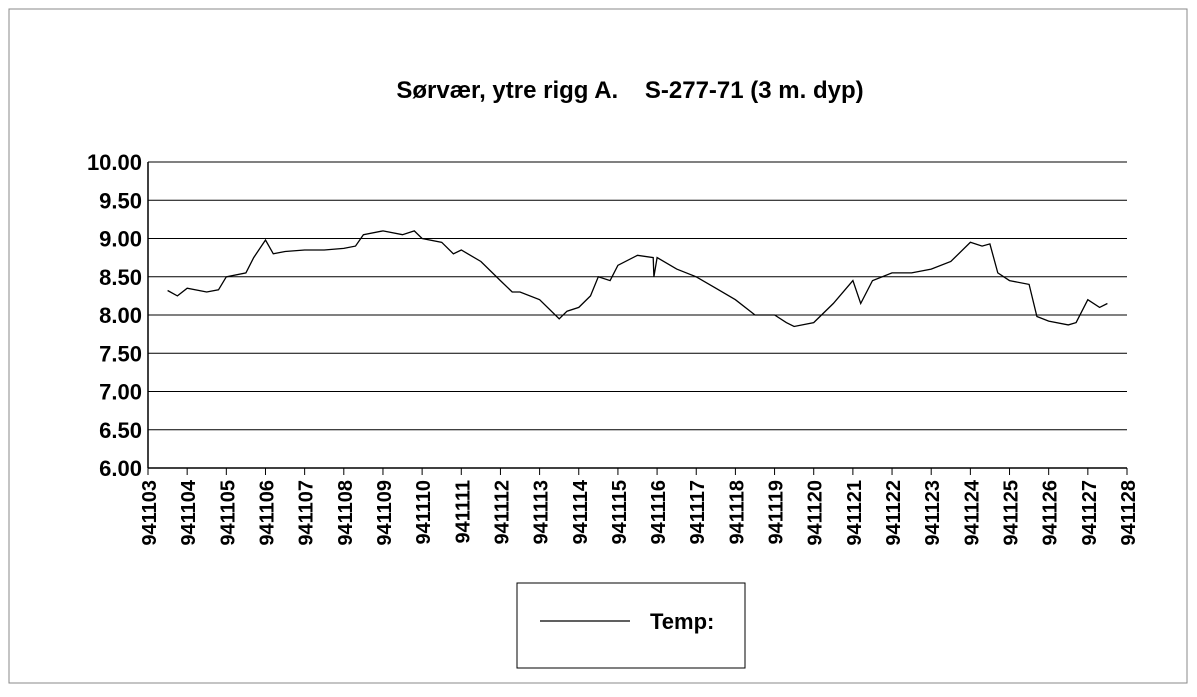 The width and height of the screenshot is (1197, 697). Describe the element at coordinates (120, 392) in the screenshot. I see `y-tick-label: 7.00` at that location.